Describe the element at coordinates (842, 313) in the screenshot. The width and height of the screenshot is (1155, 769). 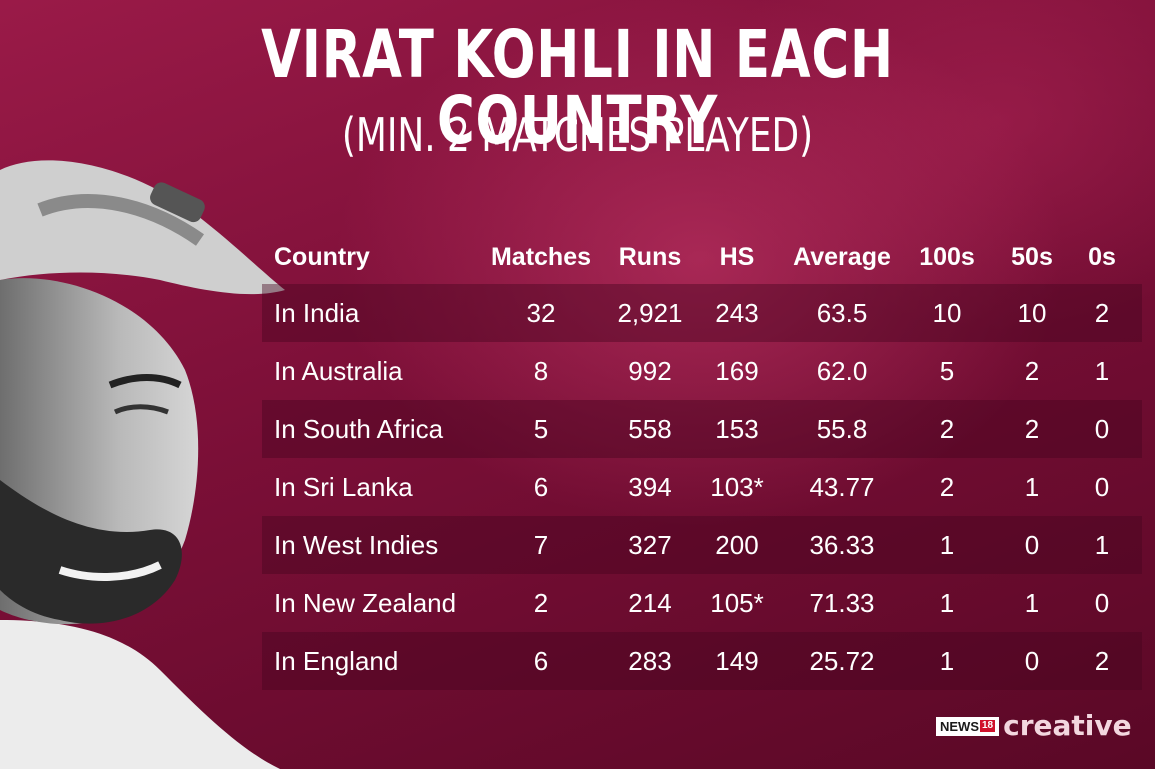
I see `cell-average: 63.5` at that location.